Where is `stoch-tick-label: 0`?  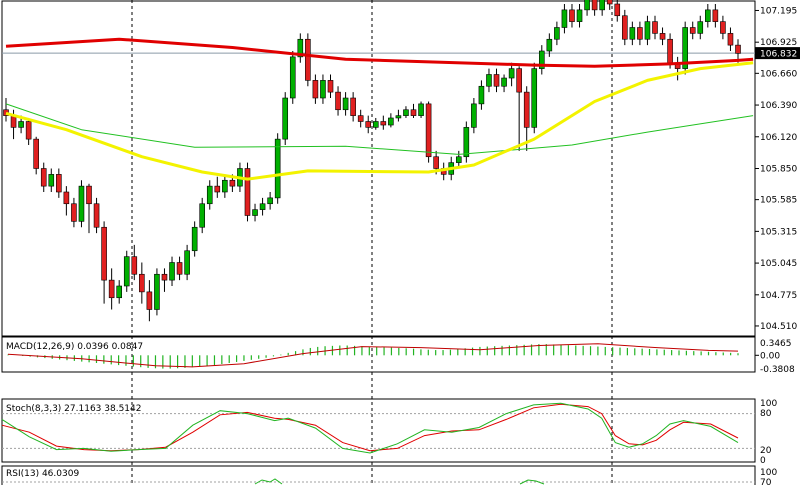
stoch-tick-label: 0 is located at coordinates (763, 461).